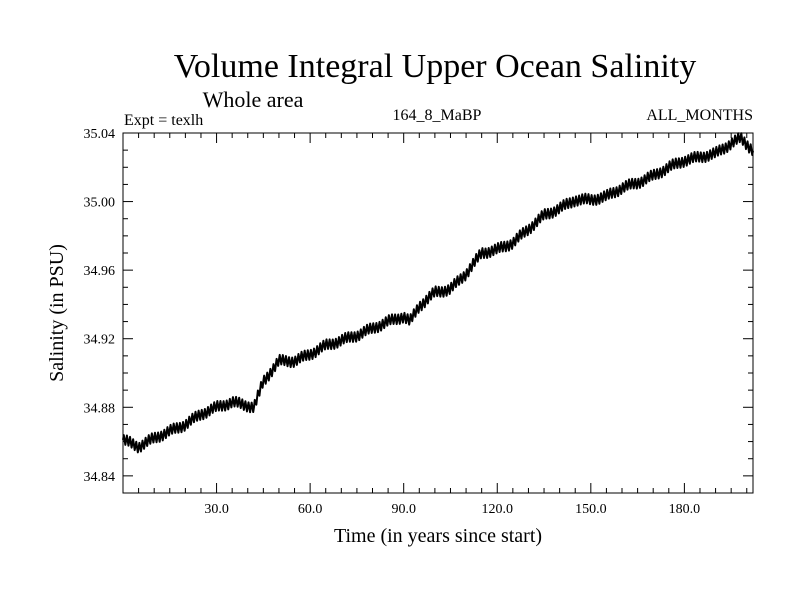 This screenshot has width=800, height=600. Describe the element at coordinates (591, 509) in the screenshot. I see `x-tick-label: 150.0` at that location.